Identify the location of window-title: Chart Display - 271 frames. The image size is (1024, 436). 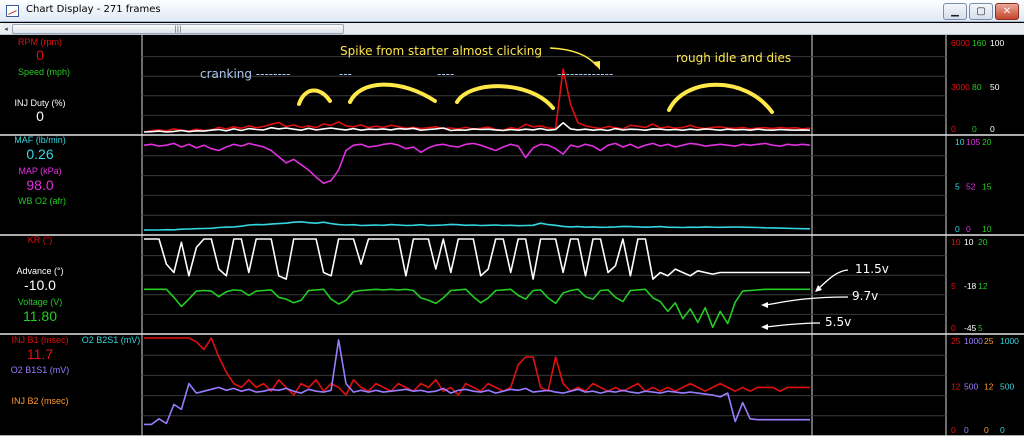
(93, 9).